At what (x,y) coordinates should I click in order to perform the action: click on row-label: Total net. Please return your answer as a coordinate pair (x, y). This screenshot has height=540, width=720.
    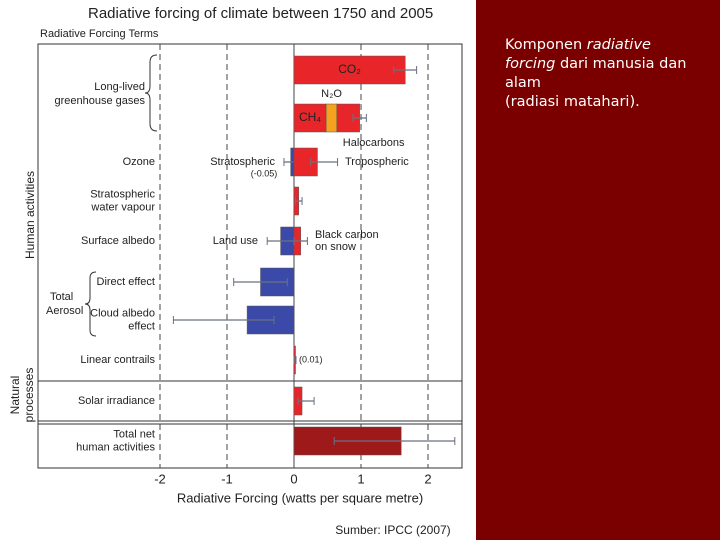
    Looking at the image, I should click on (134, 434).